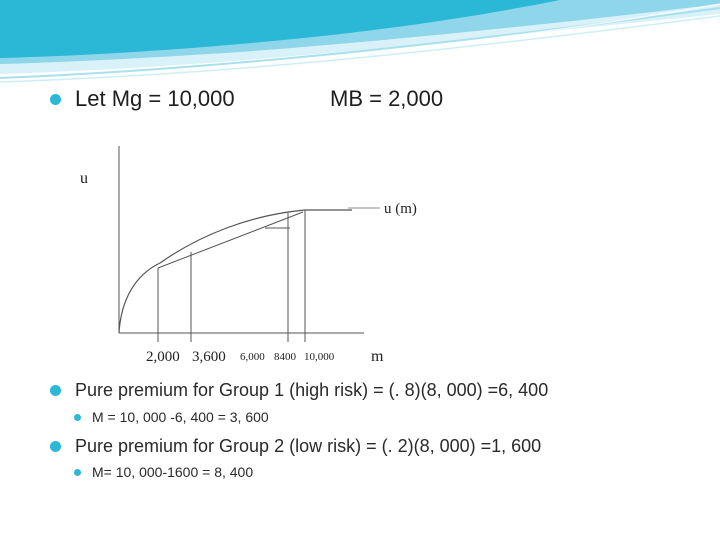 This screenshot has width=720, height=540. What do you see at coordinates (235, 271) in the screenshot?
I see `utility-curve` at bounding box center [235, 271].